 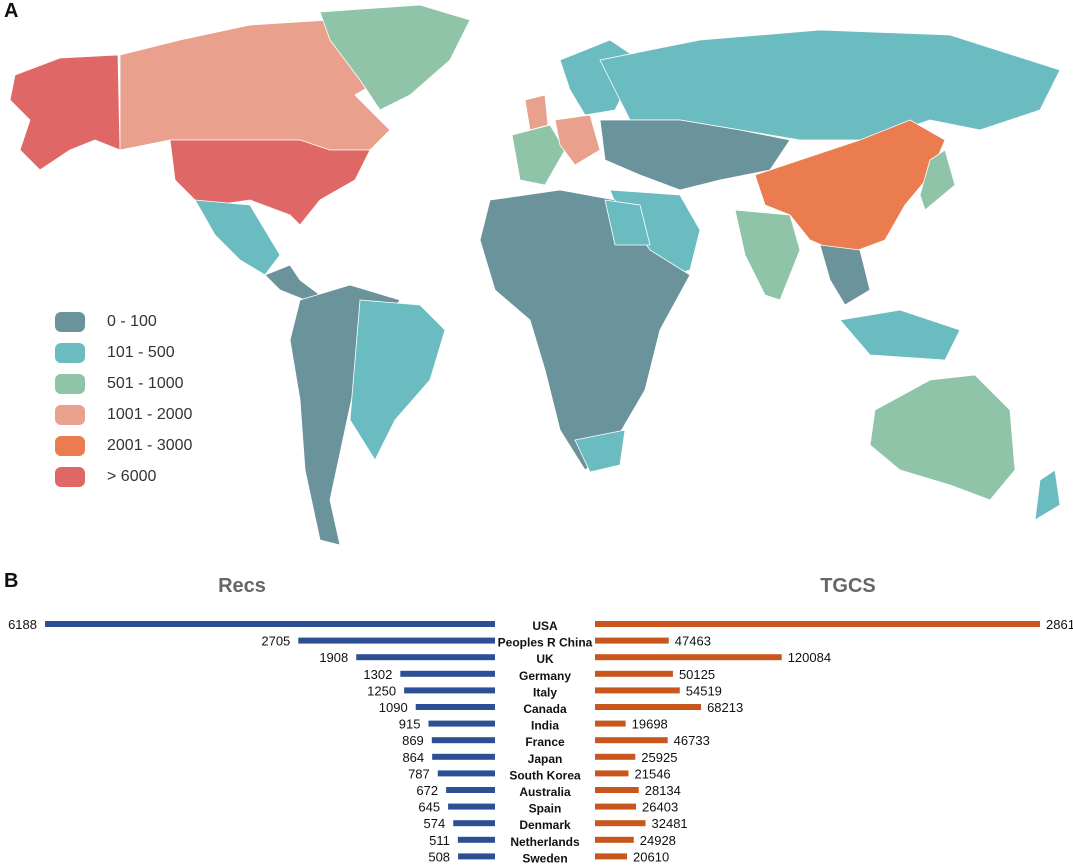 I want to click on legend-label: > 6000, so click(x=132, y=476).